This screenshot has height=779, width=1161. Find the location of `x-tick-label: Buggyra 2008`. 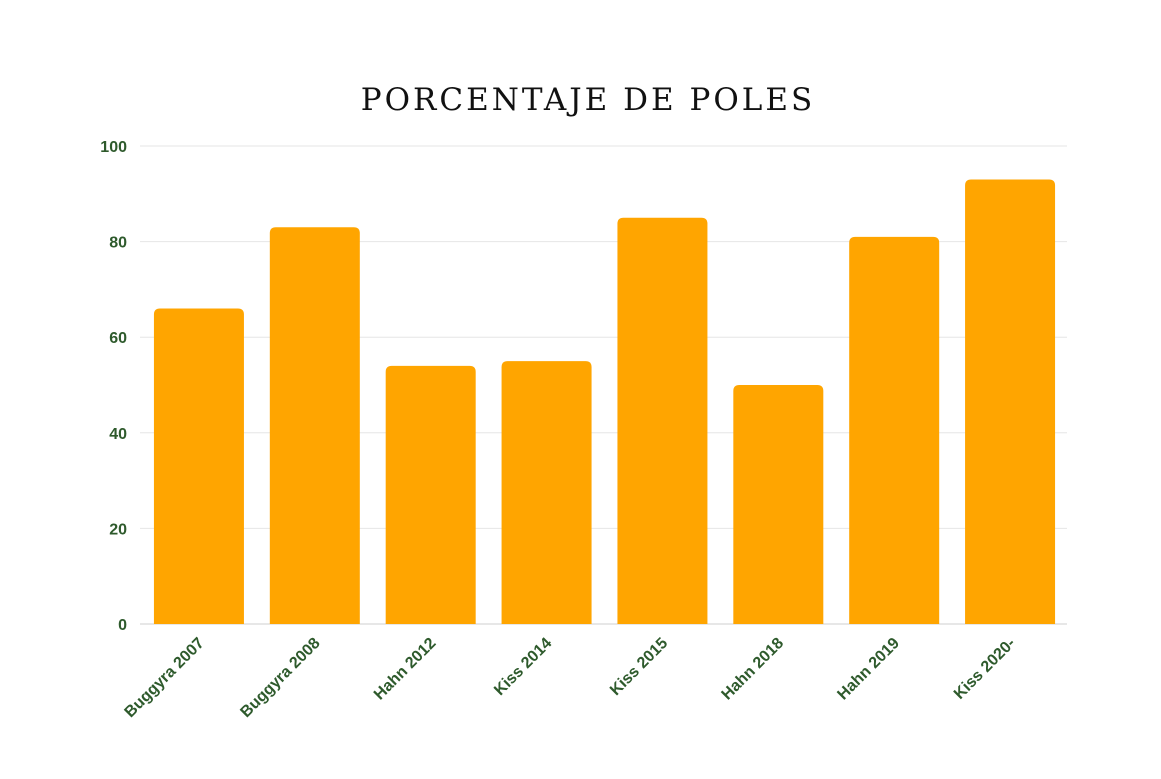

x-tick-label: Buggyra 2008 is located at coordinates (280, 678).